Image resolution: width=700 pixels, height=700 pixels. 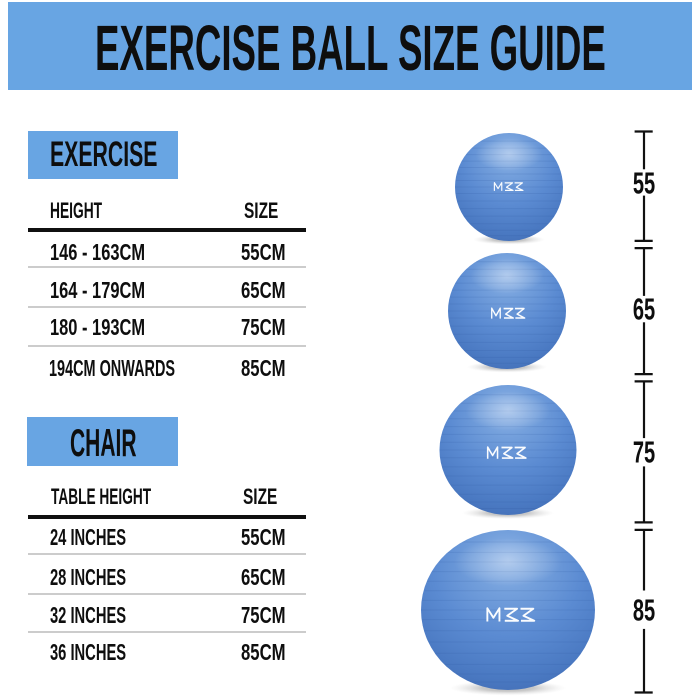 I want to click on svg-text: 75, so click(x=644, y=452).